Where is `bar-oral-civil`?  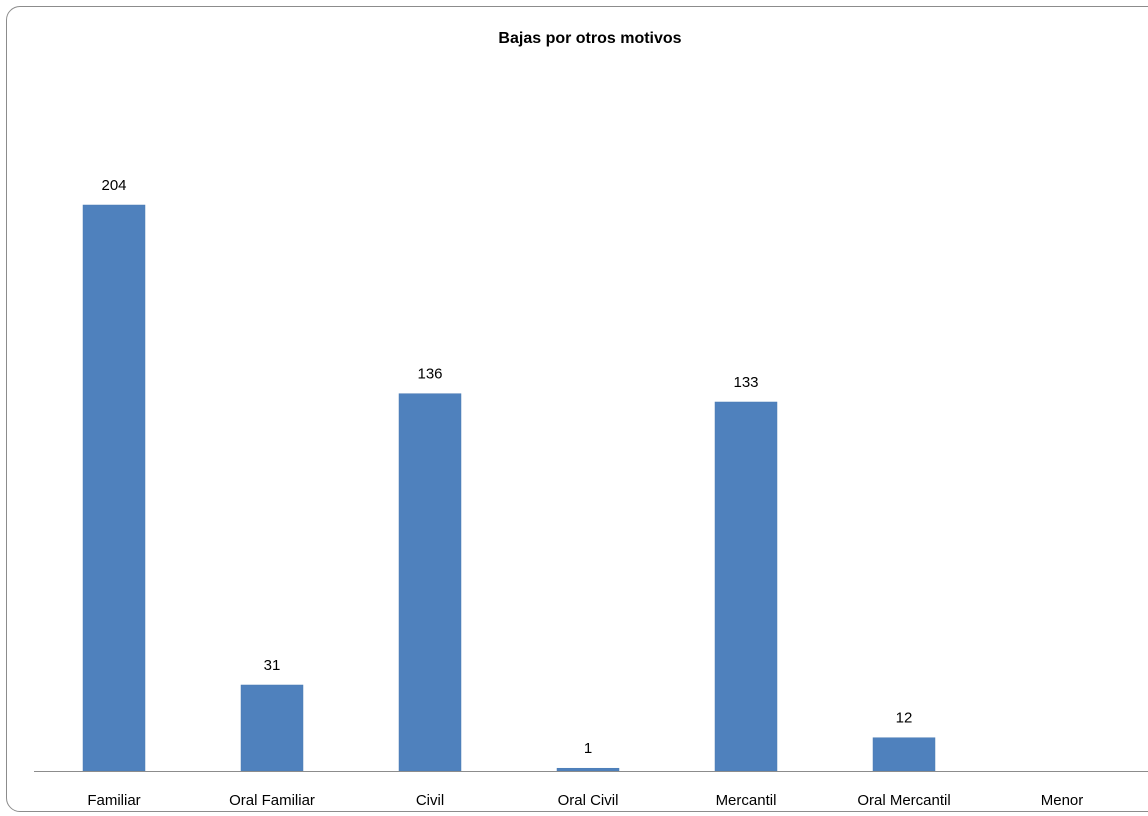 bar-oral-civil is located at coordinates (588, 769).